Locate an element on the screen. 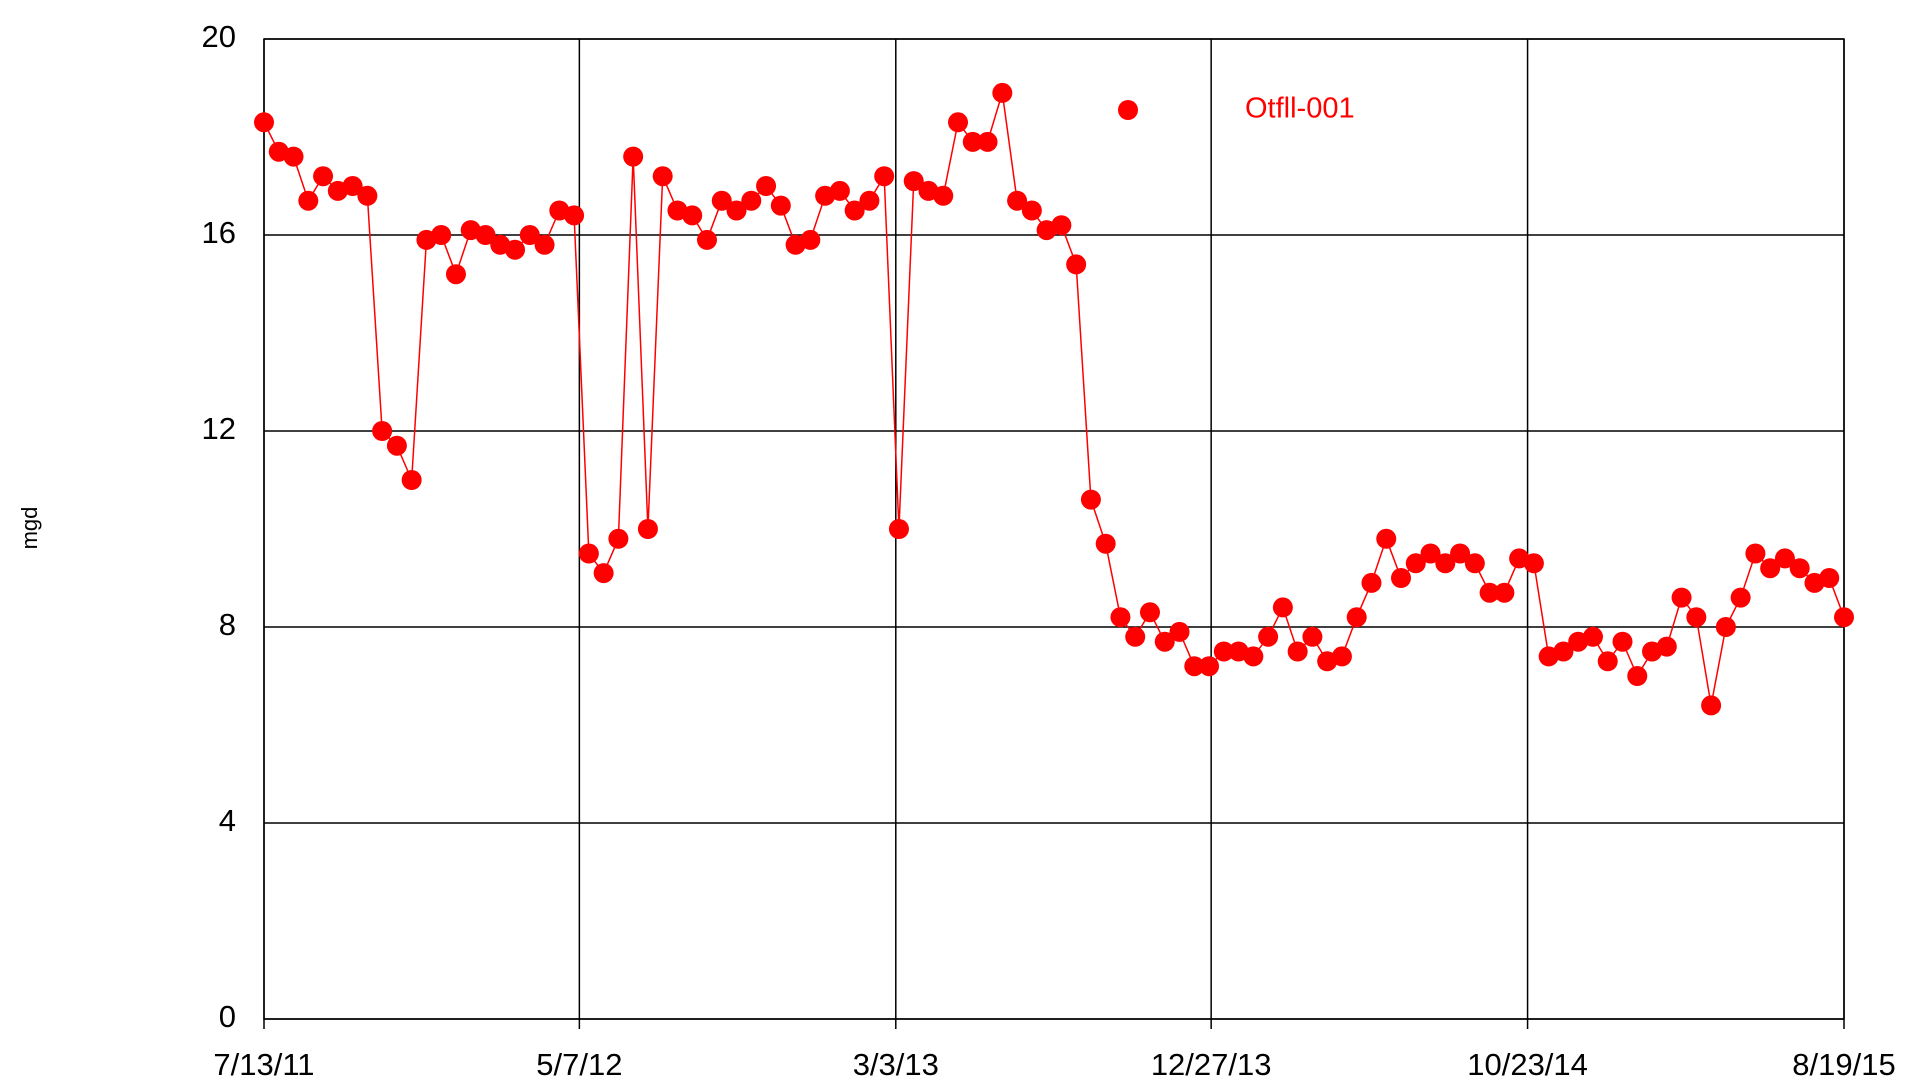  y-tick-label: 0 is located at coordinates (227, 1016).